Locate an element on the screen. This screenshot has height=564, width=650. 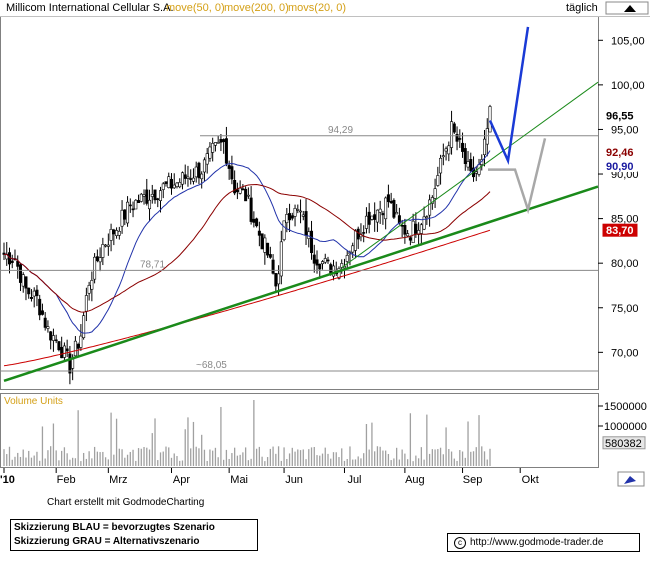
website-link: c http://www.godmode-trader.de is located at coordinates (543, 542).